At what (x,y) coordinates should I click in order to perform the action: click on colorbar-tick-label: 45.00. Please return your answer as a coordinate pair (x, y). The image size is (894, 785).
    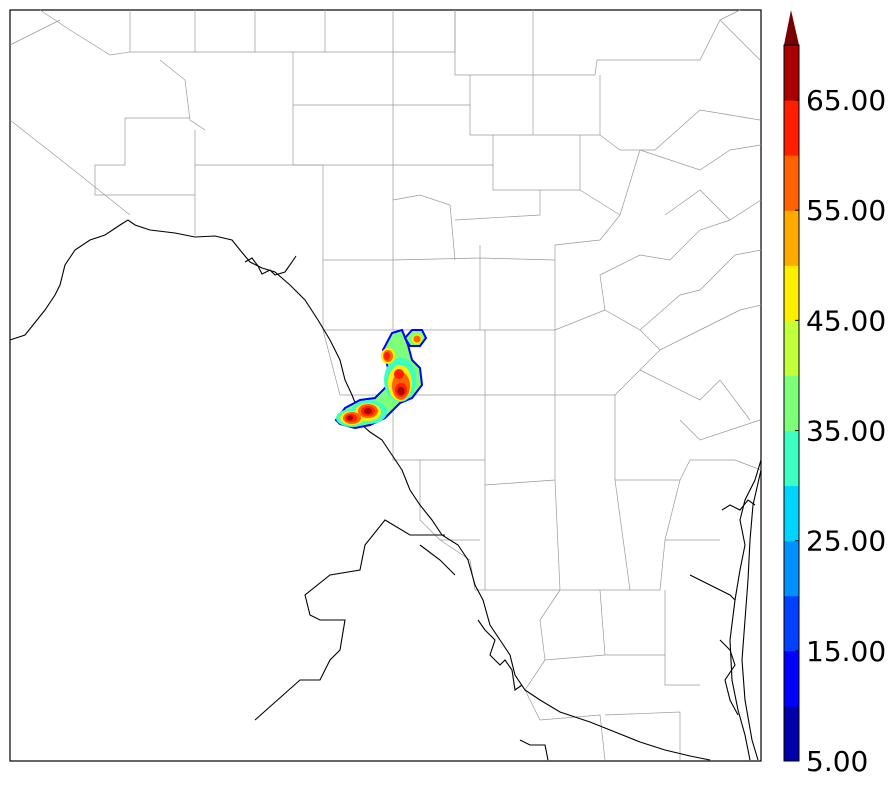
    Looking at the image, I should click on (846, 320).